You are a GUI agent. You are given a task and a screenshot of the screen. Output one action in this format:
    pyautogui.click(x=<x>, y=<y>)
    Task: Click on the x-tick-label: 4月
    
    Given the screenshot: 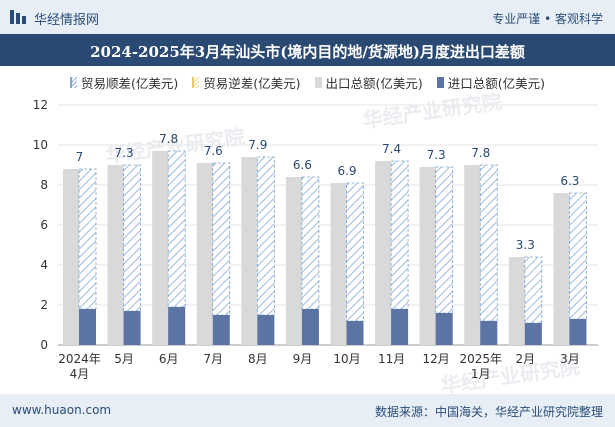 What is the action you would take?
    pyautogui.click(x=80, y=374)
    